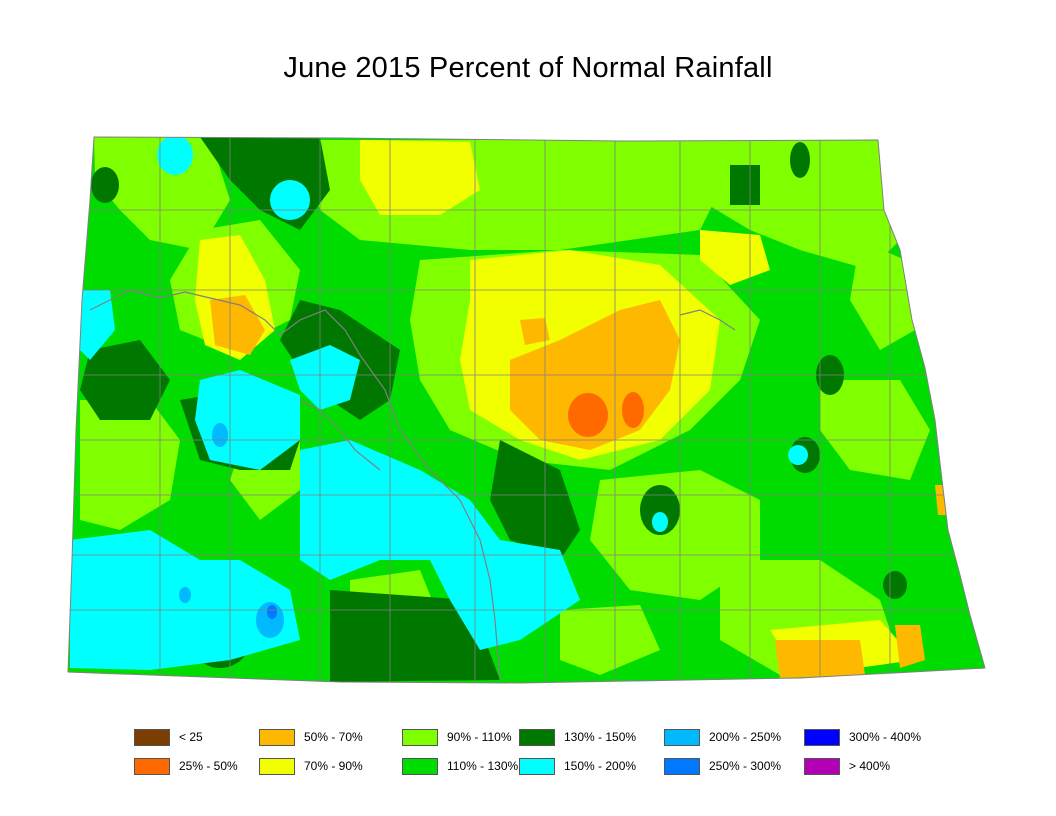 The width and height of the screenshot is (1056, 816). Describe the element at coordinates (847, 766) in the screenshot. I see `legend-item: > 400%` at that location.